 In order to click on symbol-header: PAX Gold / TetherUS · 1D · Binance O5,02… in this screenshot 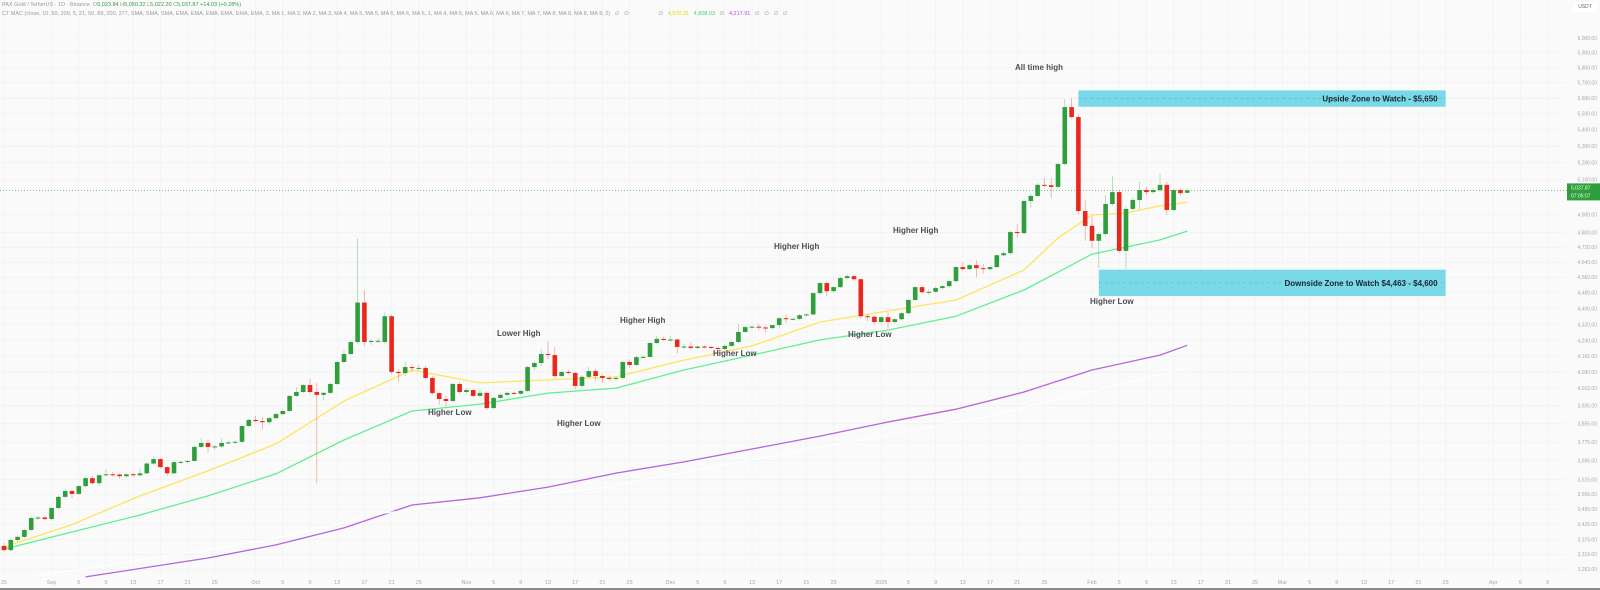, I will do `click(122, 5)`.